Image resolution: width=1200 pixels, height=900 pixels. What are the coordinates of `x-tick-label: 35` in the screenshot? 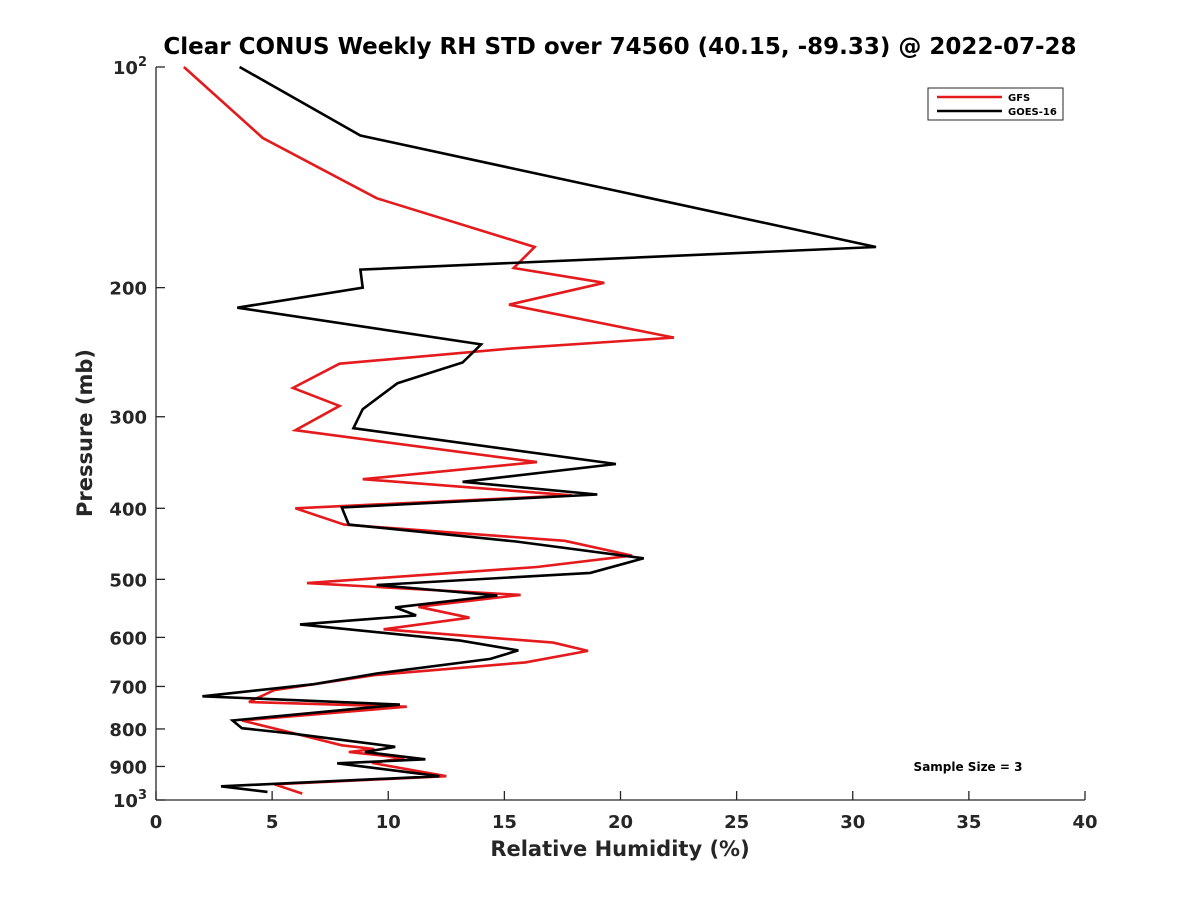 It's located at (968, 822).